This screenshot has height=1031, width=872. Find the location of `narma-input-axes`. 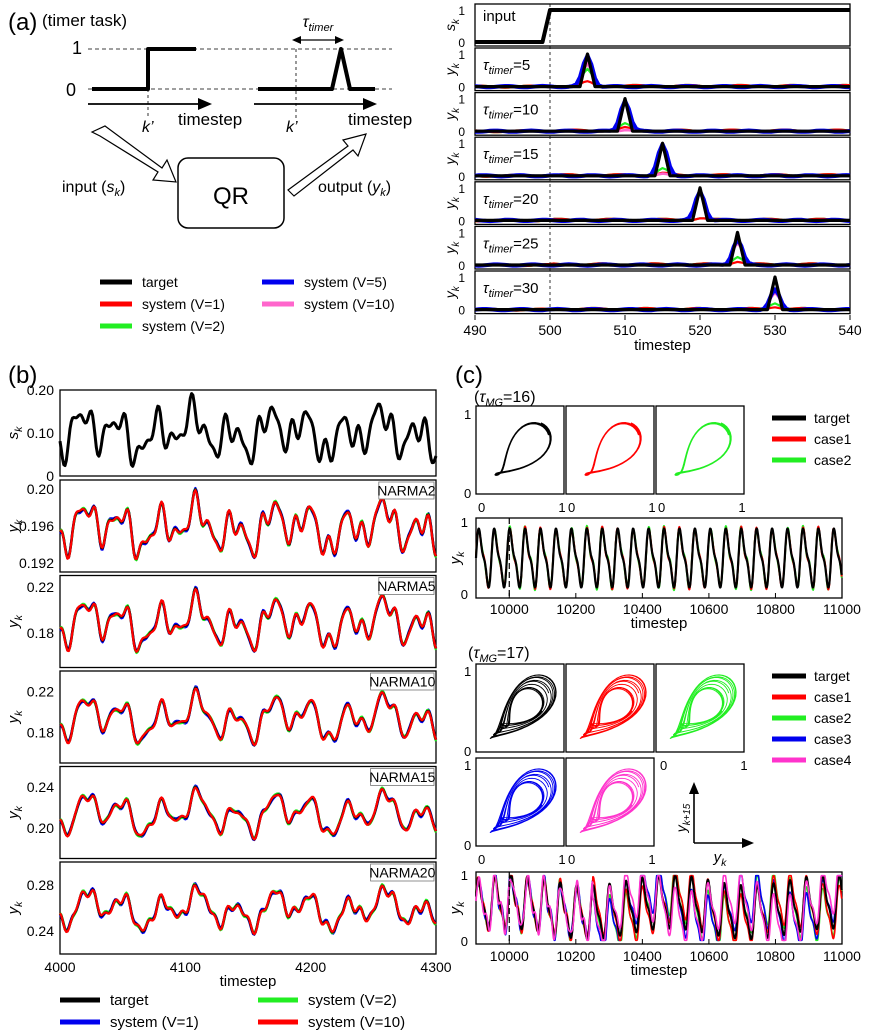

narma-input-axes is located at coordinates (248, 433).